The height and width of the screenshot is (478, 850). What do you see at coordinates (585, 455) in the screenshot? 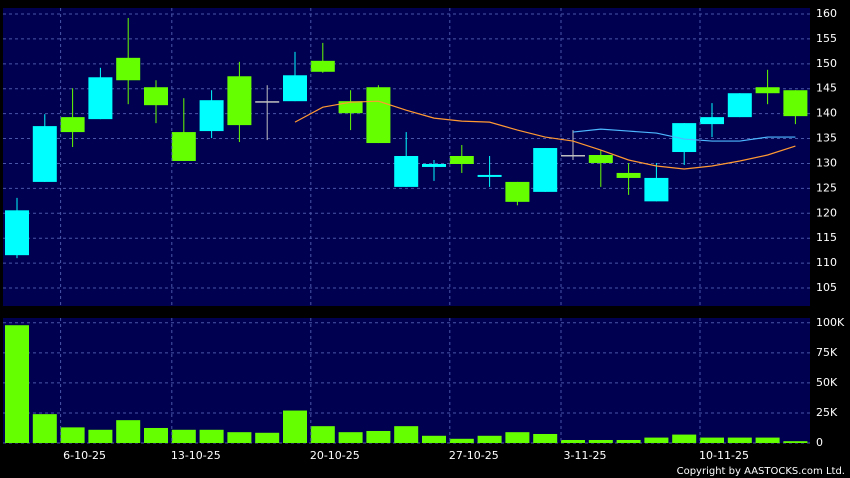
I see `x-tick-label: 3-11-25` at bounding box center [585, 455].